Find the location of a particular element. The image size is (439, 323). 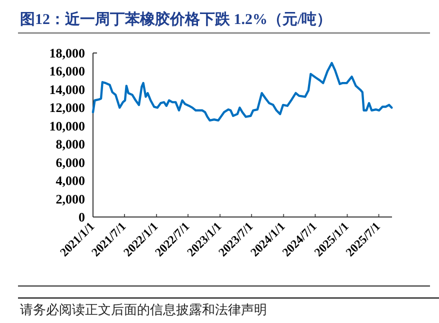

y-tick-label: 6,000 is located at coordinates (70, 162).